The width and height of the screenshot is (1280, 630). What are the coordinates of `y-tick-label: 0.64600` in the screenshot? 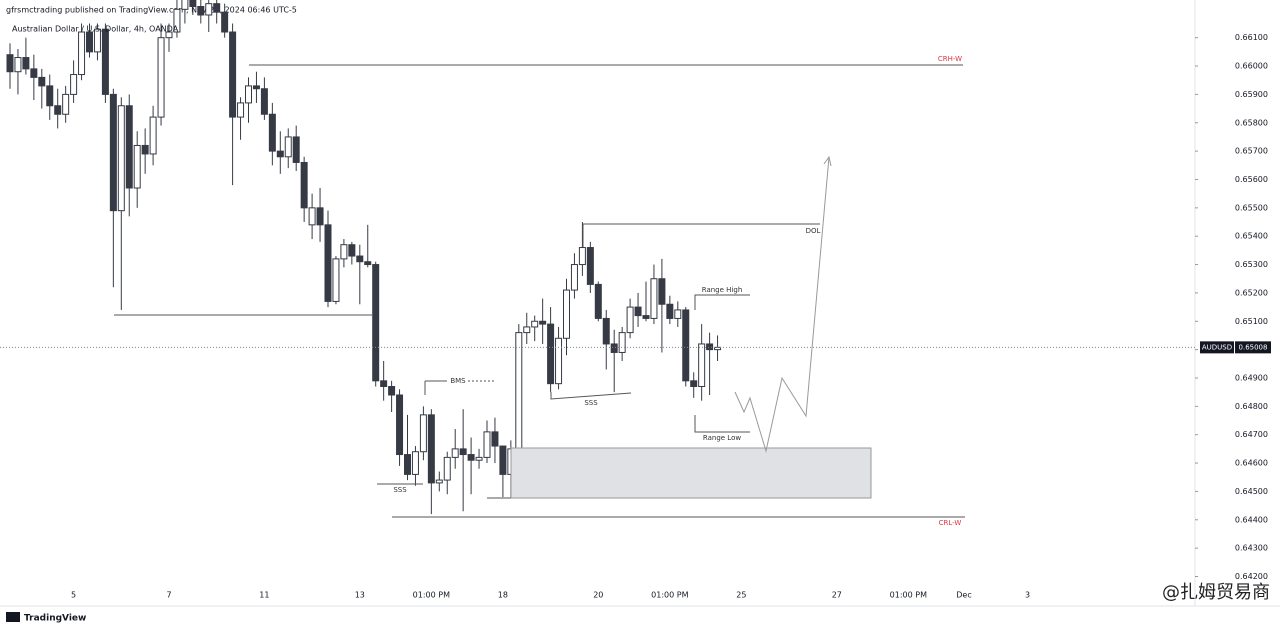 It's located at (1251, 463).